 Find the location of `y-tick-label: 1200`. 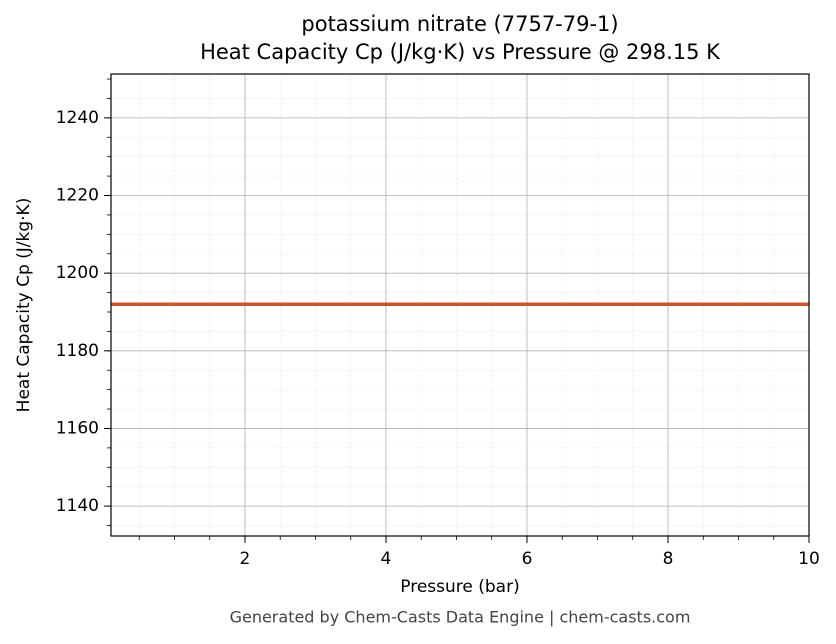

y-tick-label: 1200 is located at coordinates (77, 273).